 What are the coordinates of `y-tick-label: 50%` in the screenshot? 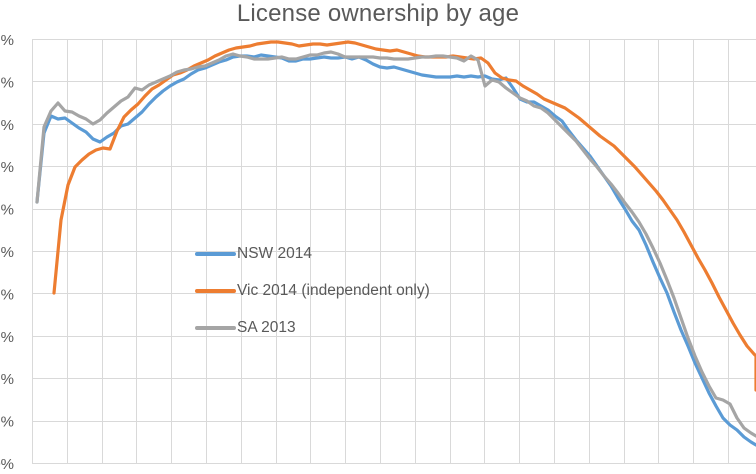 It's located at (7, 252).